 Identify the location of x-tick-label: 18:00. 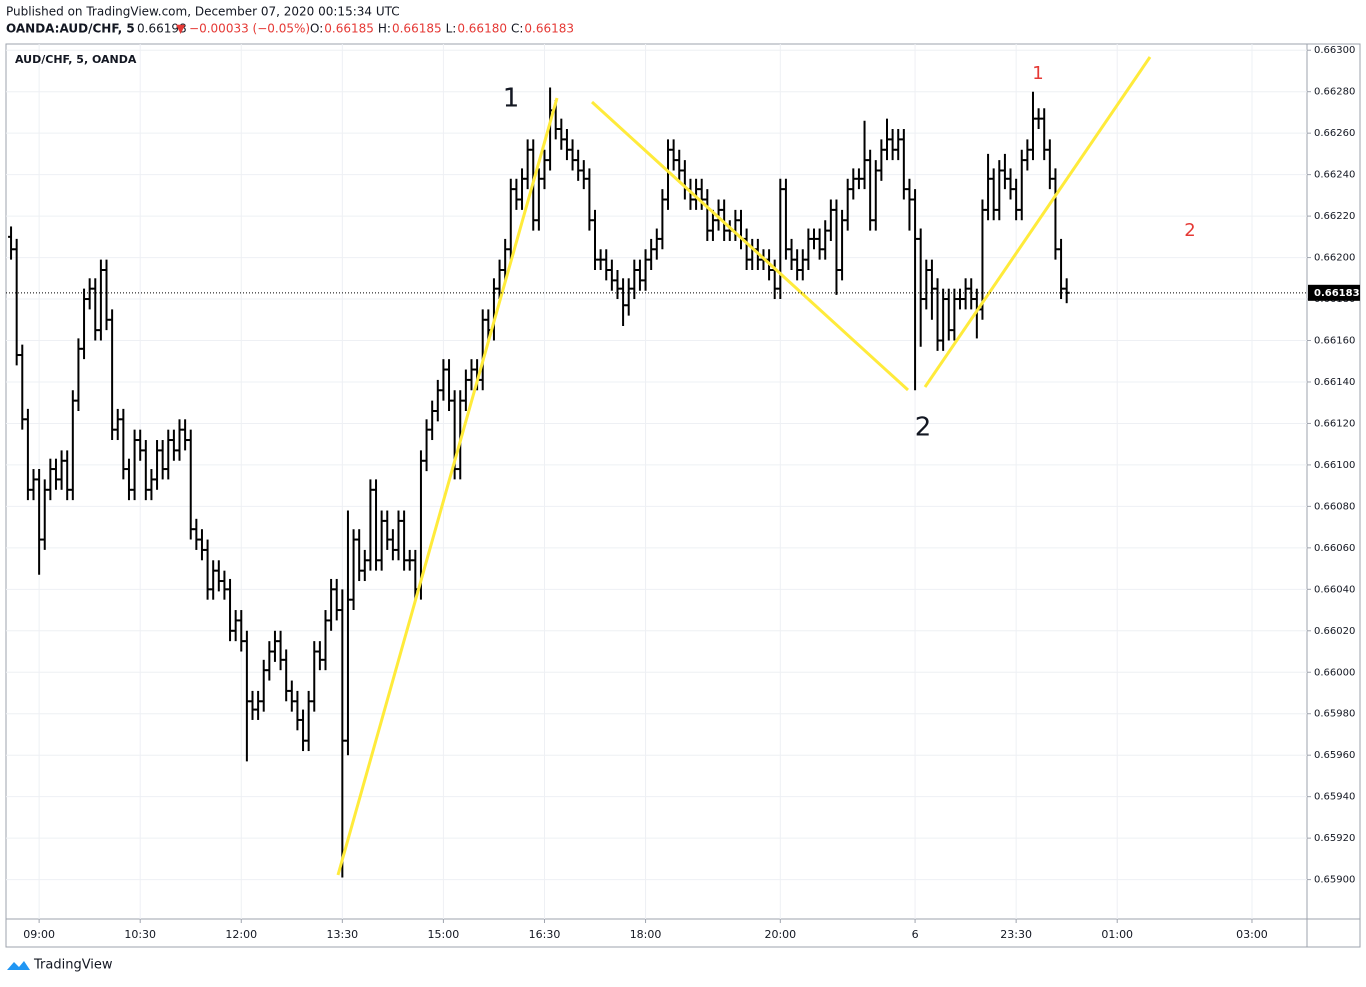
(646, 934).